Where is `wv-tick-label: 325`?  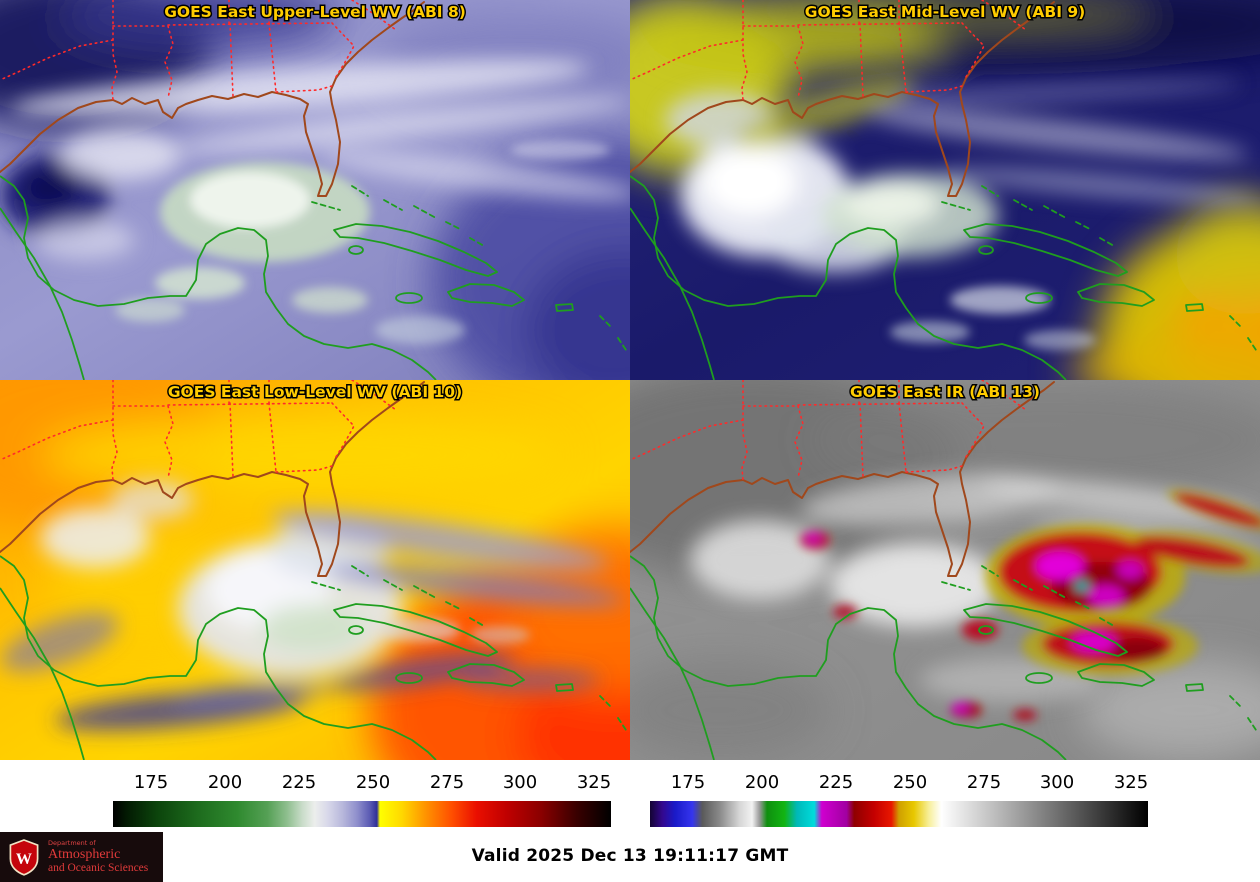
wv-tick-label: 325 is located at coordinates (594, 782).